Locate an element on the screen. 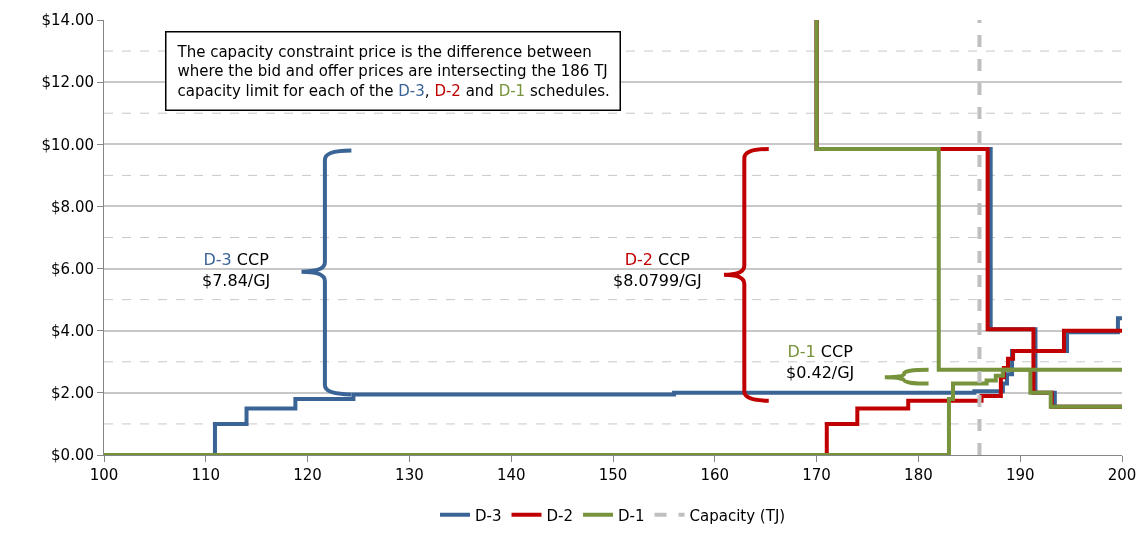  legend-label: D-2 is located at coordinates (560, 515).